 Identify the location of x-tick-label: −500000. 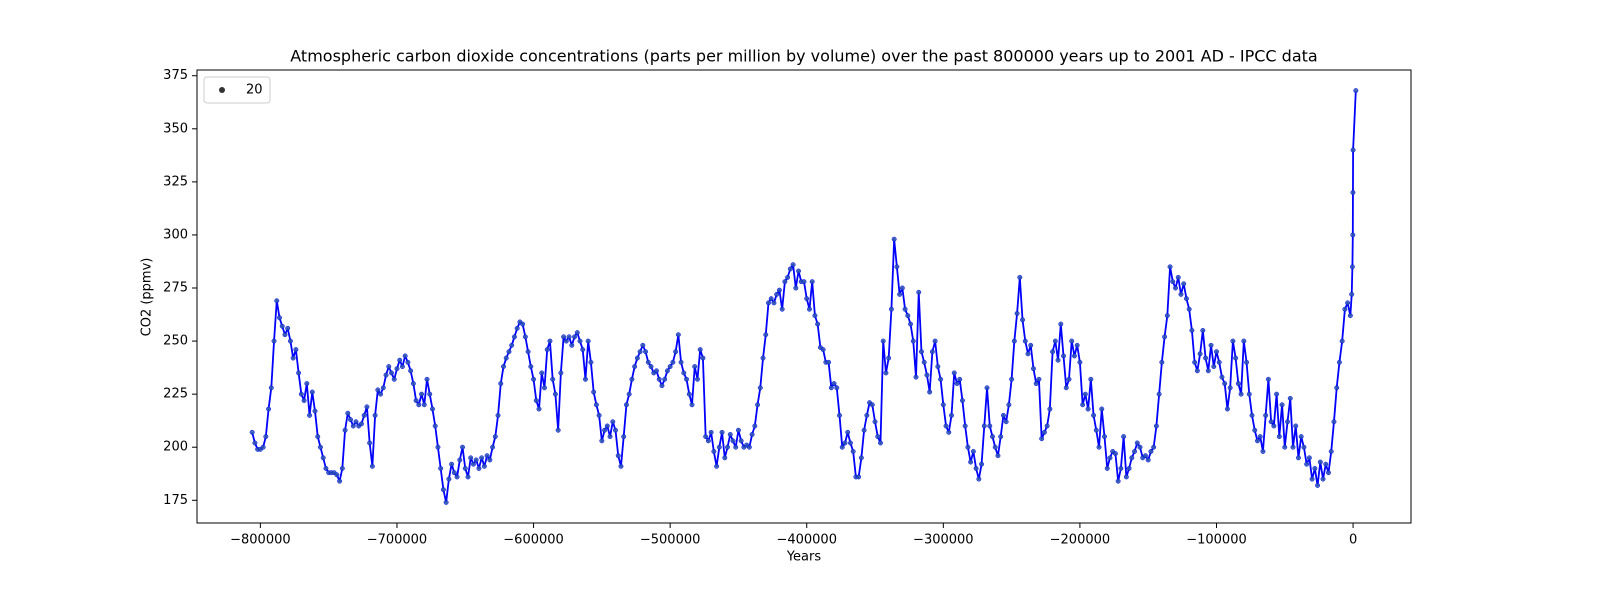
(670, 540).